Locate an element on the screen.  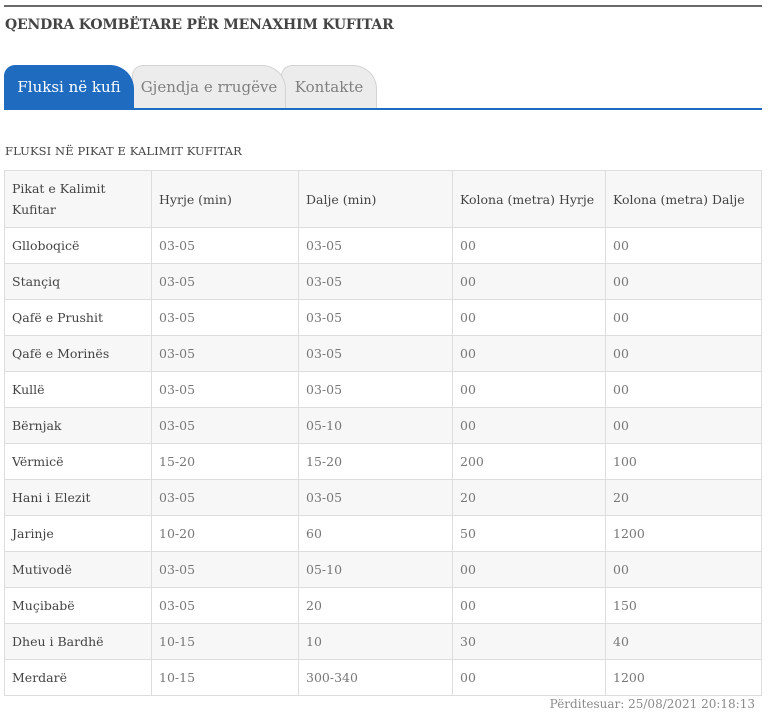
table-row: Merdarë 10-15 300-340 00 1200 is located at coordinates (383, 677).